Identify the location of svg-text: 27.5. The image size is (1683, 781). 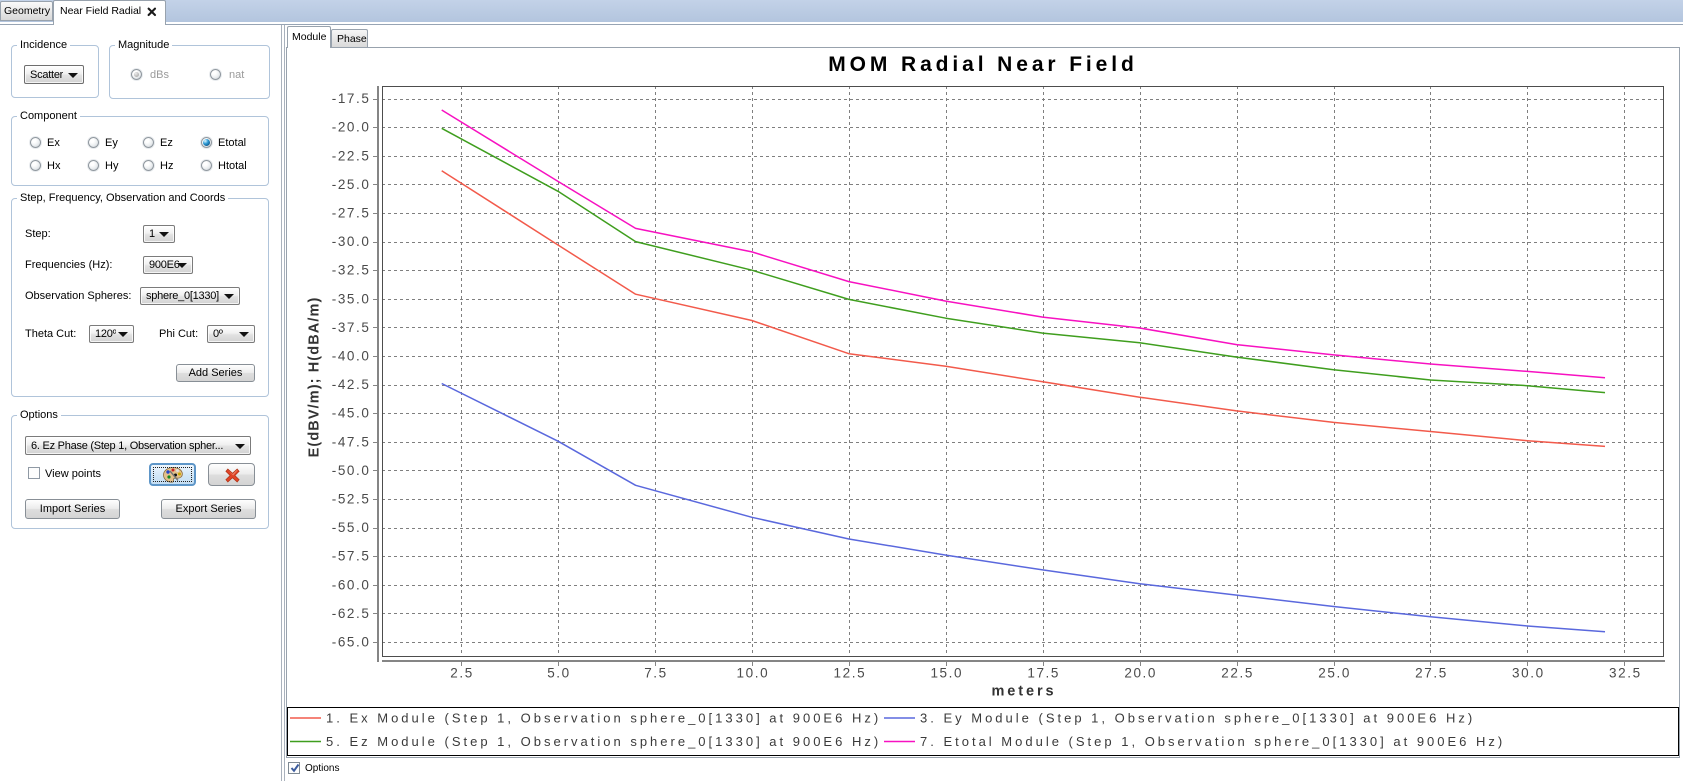
(1431, 673).